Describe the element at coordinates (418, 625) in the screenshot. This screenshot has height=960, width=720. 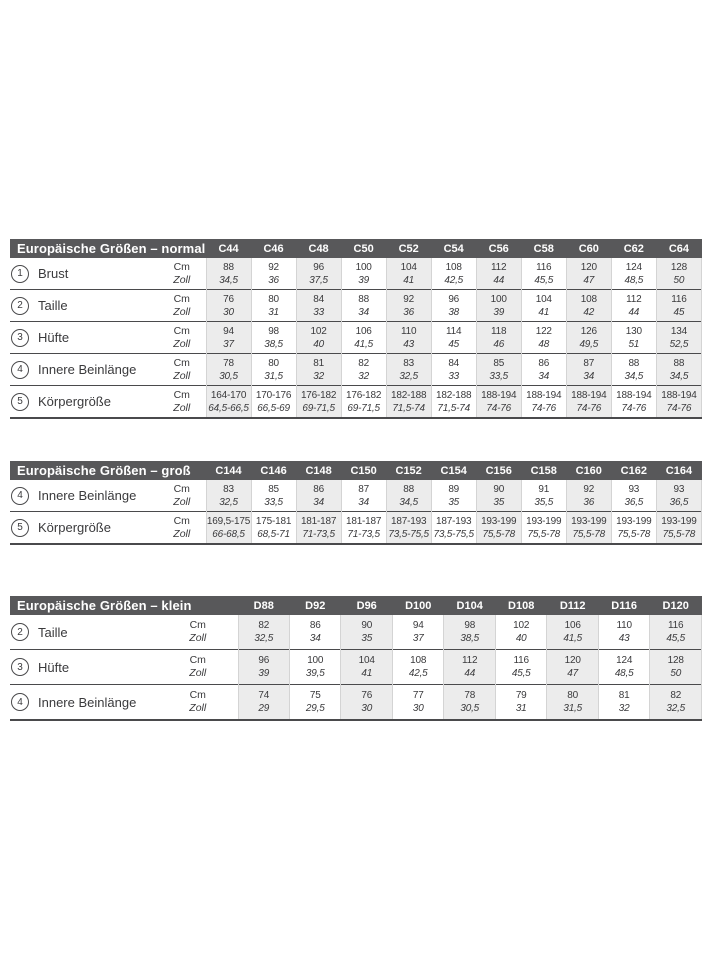
I see `cm-value: 94` at that location.